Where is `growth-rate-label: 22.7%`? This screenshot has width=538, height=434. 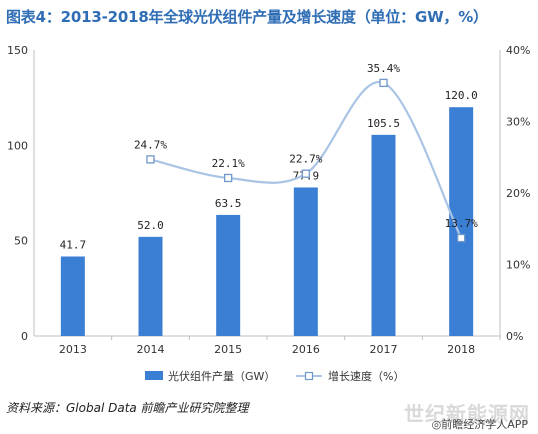 growth-rate-label: 22.7% is located at coordinates (305, 159).